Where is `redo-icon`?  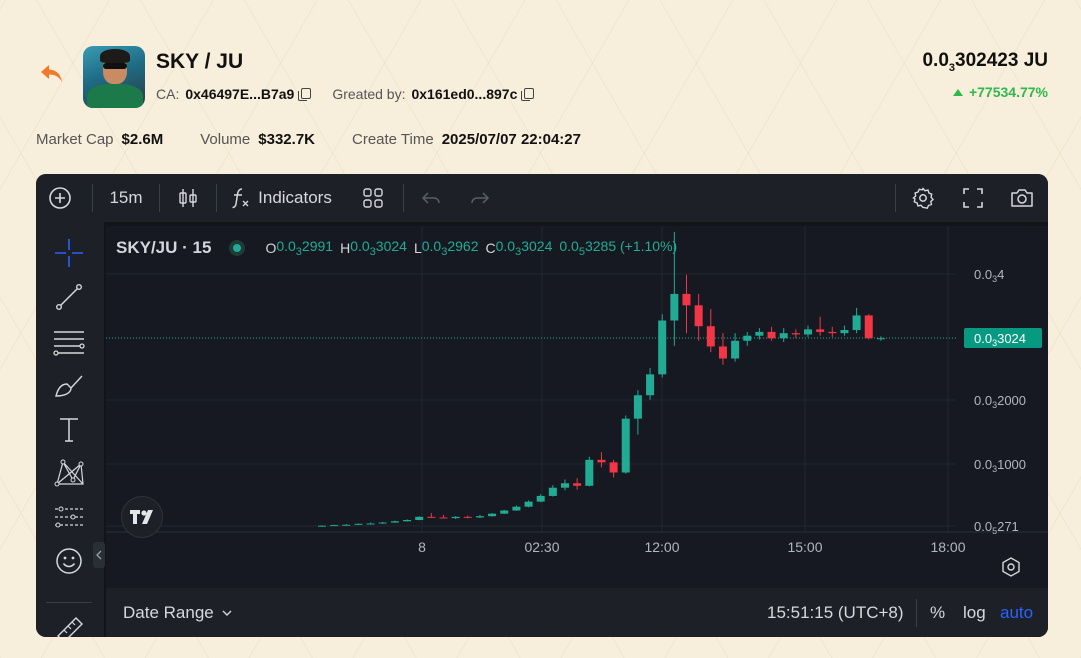 redo-icon is located at coordinates (480, 198).